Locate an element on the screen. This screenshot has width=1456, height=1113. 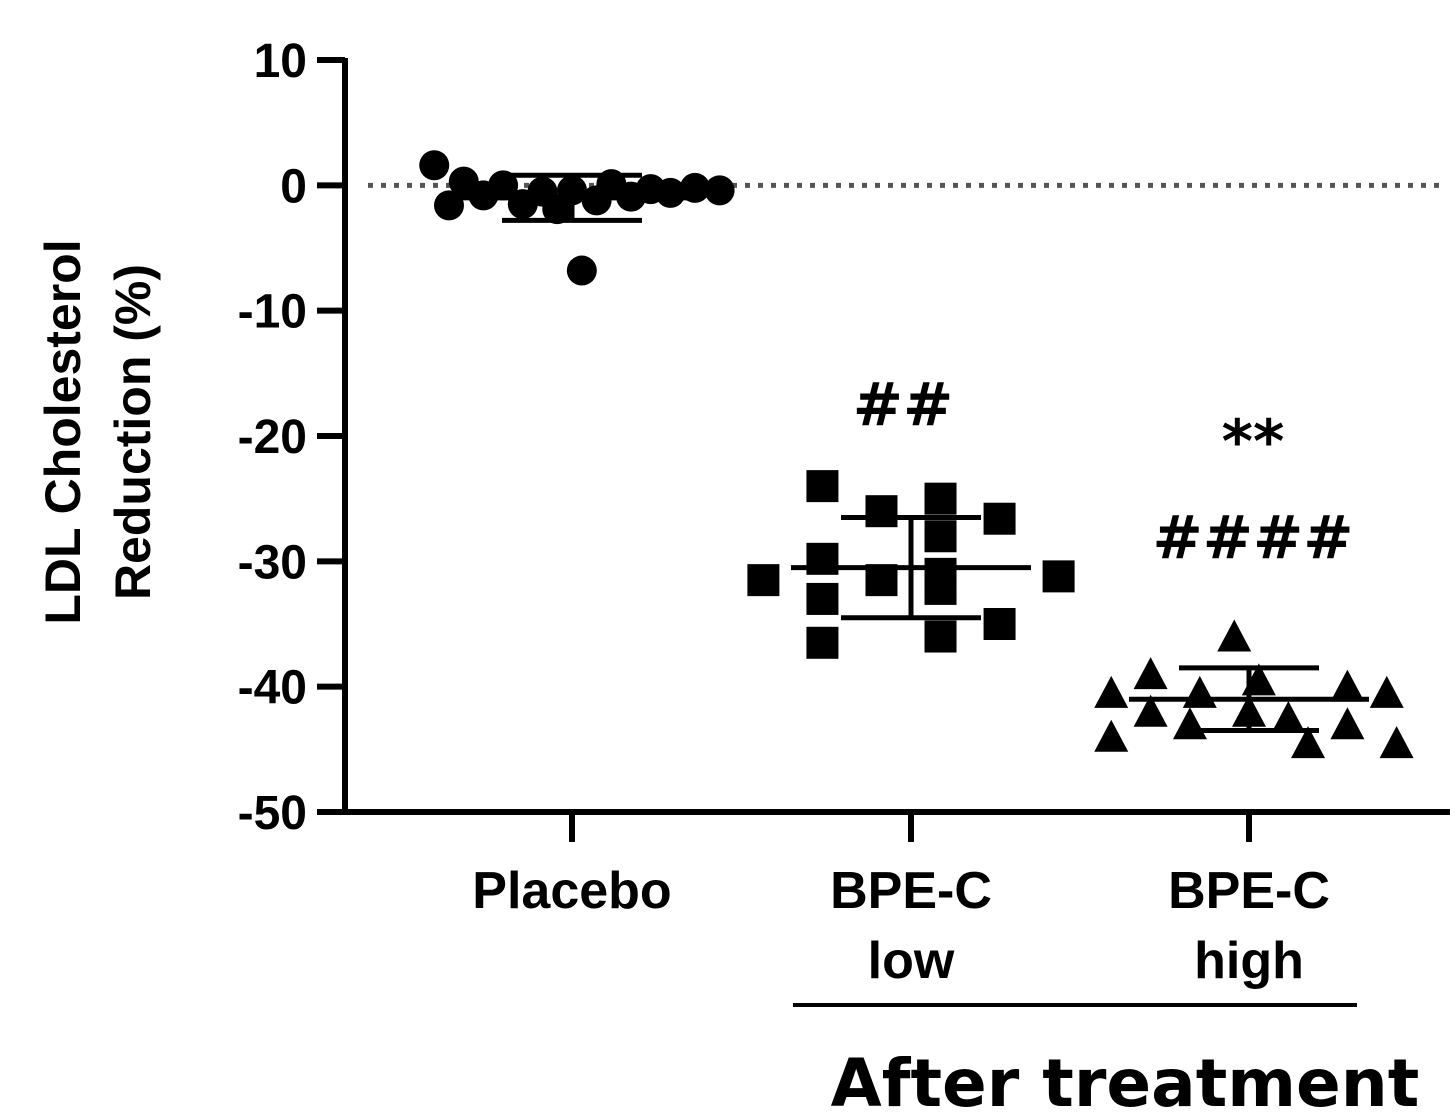
y-tick-label: 10 is located at coordinates (280, 61).